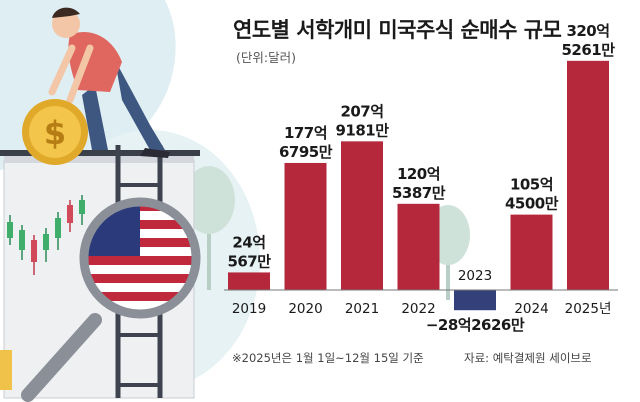 The height and width of the screenshot is (402, 640). What do you see at coordinates (362, 309) in the screenshot?
I see `x-tick-label: 2021` at bounding box center [362, 309].